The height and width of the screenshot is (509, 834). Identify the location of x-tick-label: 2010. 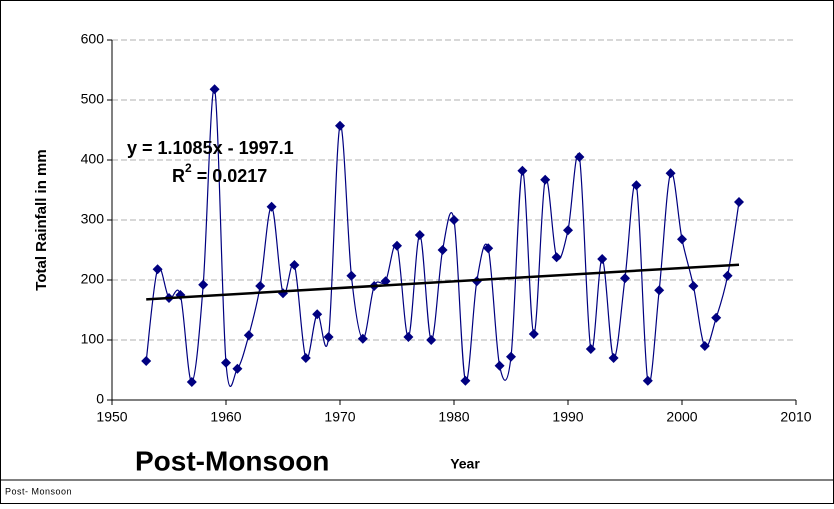
(795, 417).